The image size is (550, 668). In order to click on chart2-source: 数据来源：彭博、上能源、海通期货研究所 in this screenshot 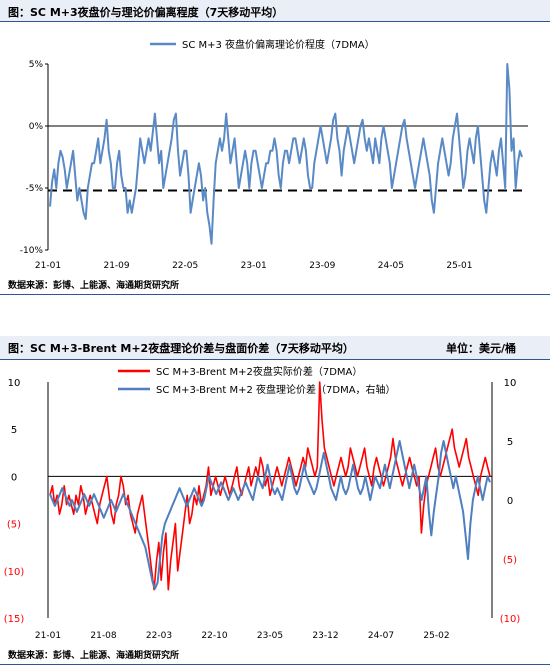, I will do `click(94, 656)`.